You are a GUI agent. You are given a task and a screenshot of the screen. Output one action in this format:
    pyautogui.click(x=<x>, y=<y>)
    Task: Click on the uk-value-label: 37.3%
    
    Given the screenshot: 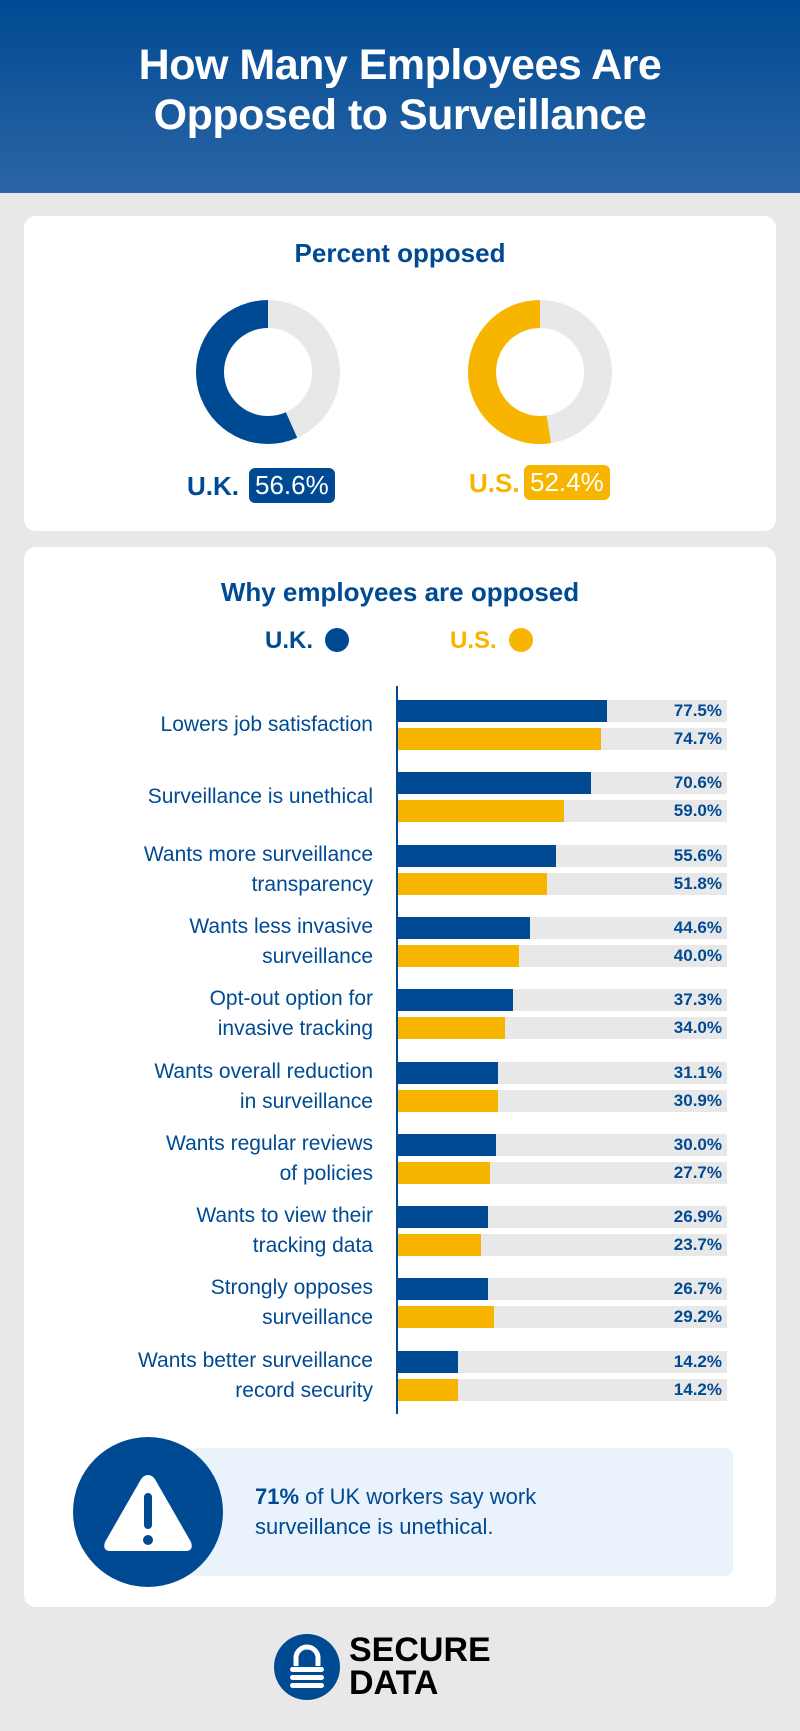 What is the action you would take?
    pyautogui.click(x=697, y=1000)
    